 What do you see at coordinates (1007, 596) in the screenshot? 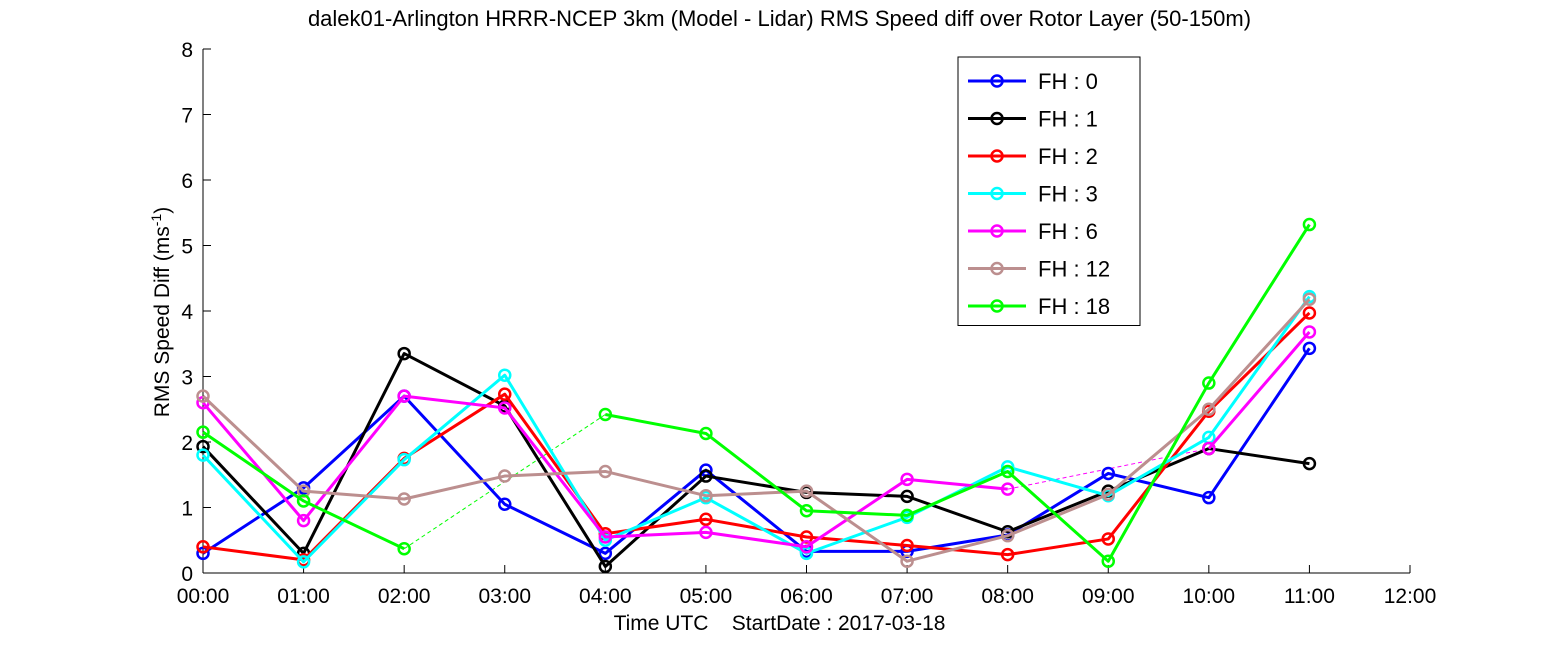
I see `x-tick-label: 08:00` at bounding box center [1007, 596].